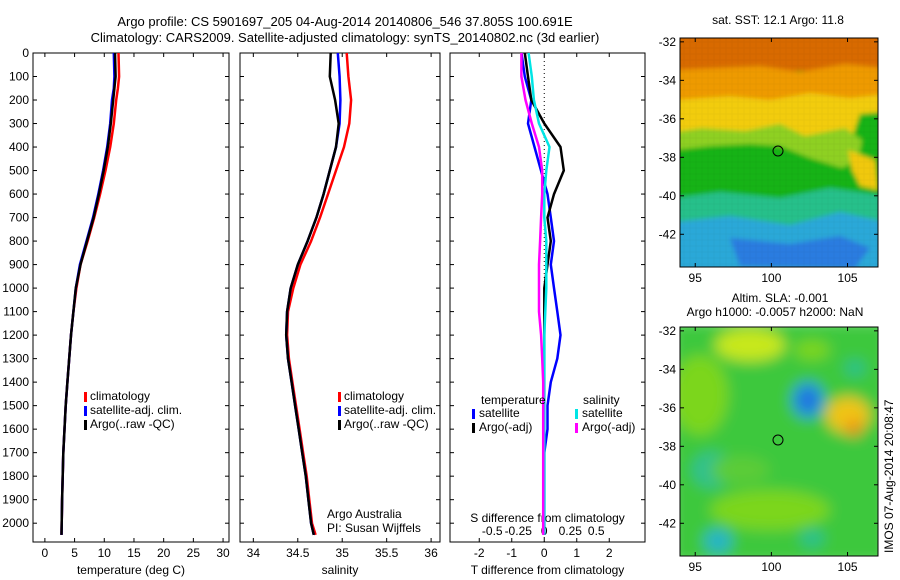 The height and width of the screenshot is (580, 900). I want to click on y-tick-label: 400, so click(19, 147).